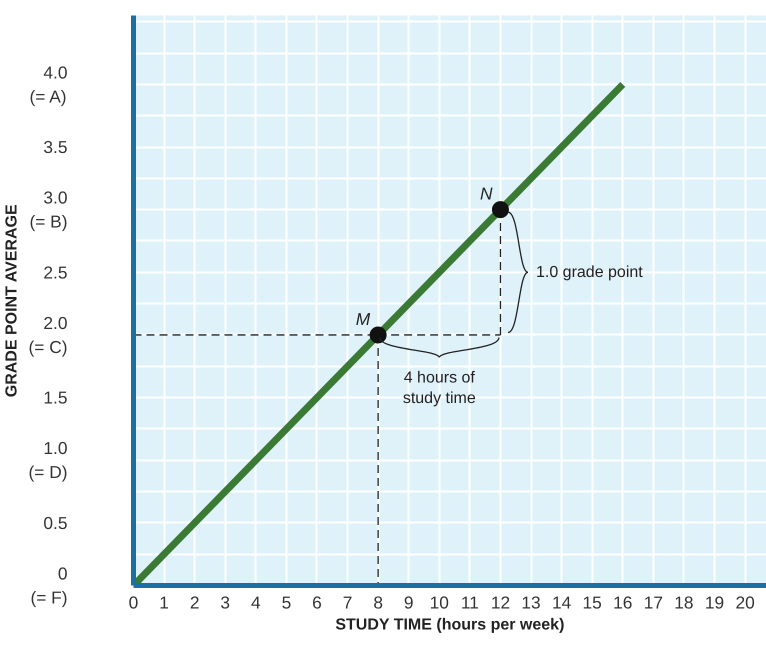 The height and width of the screenshot is (660, 766). What do you see at coordinates (55, 522) in the screenshot?
I see `y-tick-label: 0.5` at bounding box center [55, 522].